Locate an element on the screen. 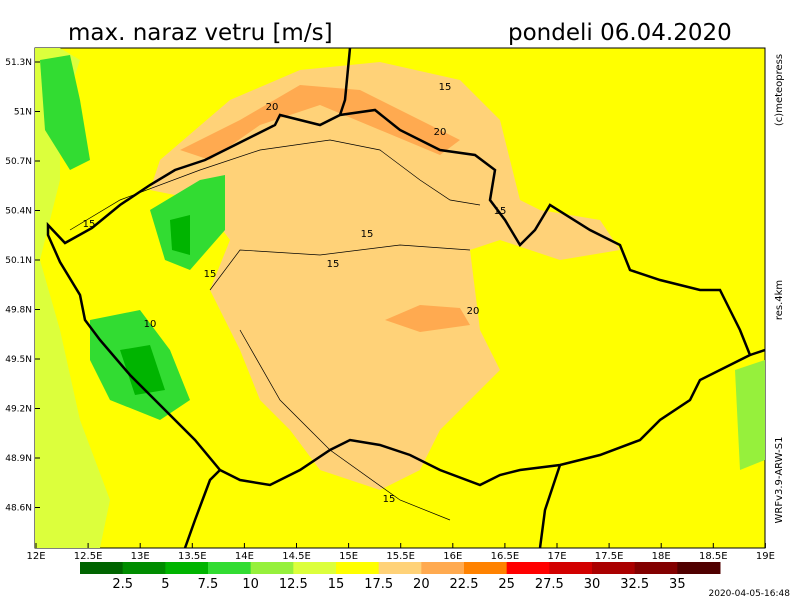  lon-tick-label: 15.5E is located at coordinates (400, 556).